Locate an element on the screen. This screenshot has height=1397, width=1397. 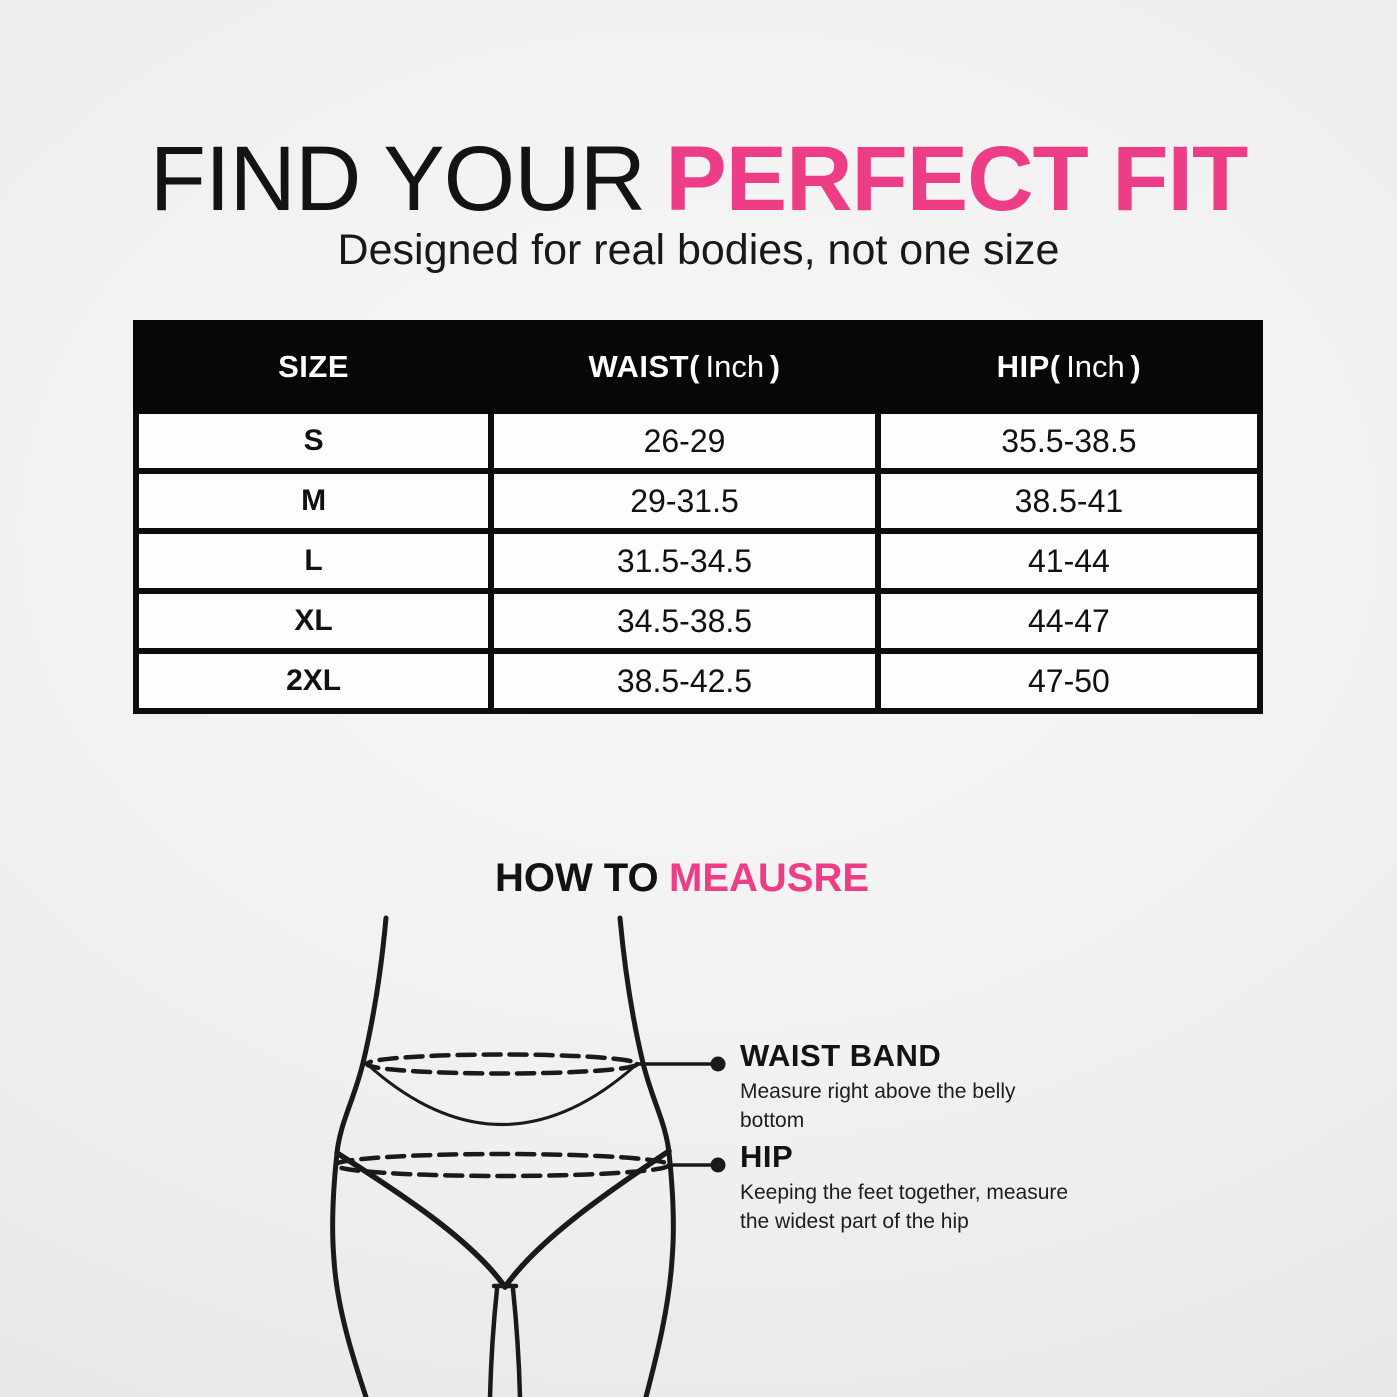
header-size: SIZE is located at coordinates (313, 367).